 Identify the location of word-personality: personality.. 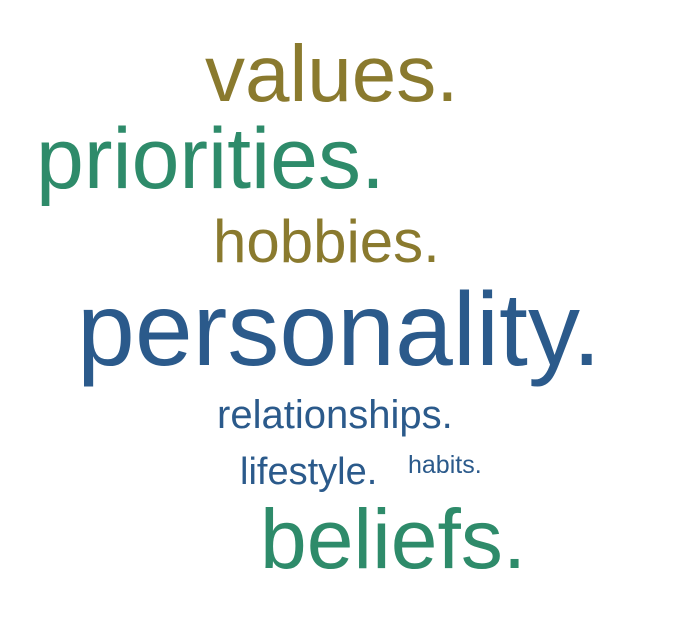
(339, 330).